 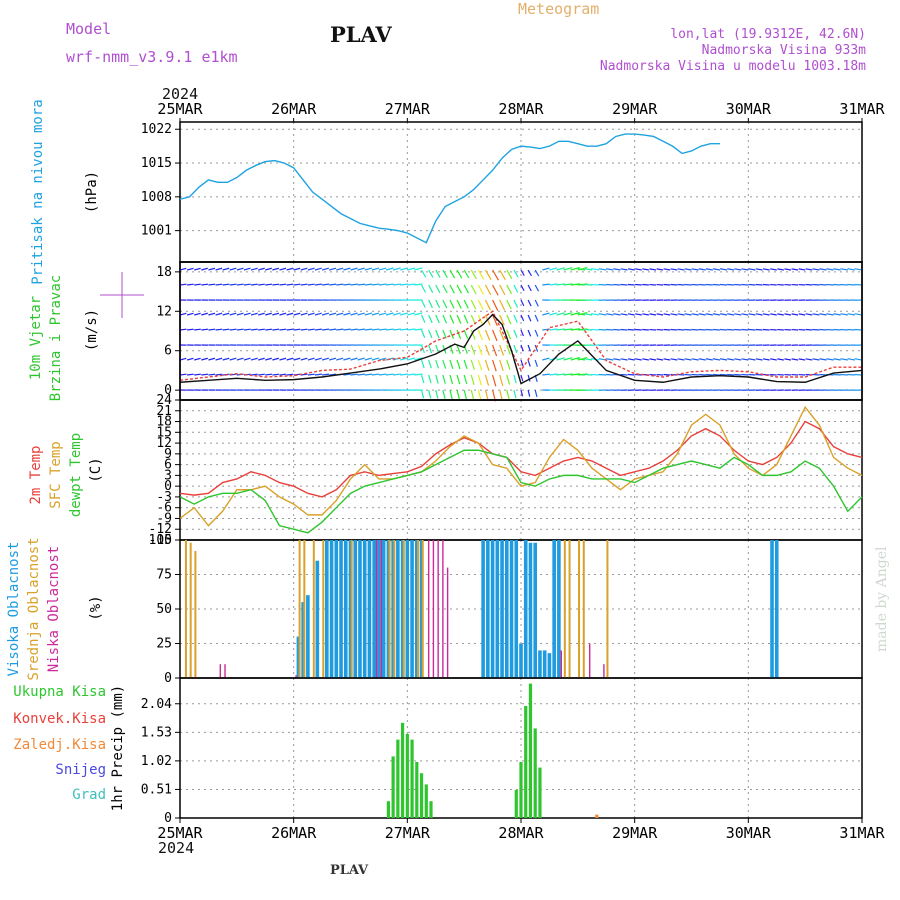 What do you see at coordinates (635, 833) in the screenshot?
I see `xtick-label-bottom: 29MAR` at bounding box center [635, 833].